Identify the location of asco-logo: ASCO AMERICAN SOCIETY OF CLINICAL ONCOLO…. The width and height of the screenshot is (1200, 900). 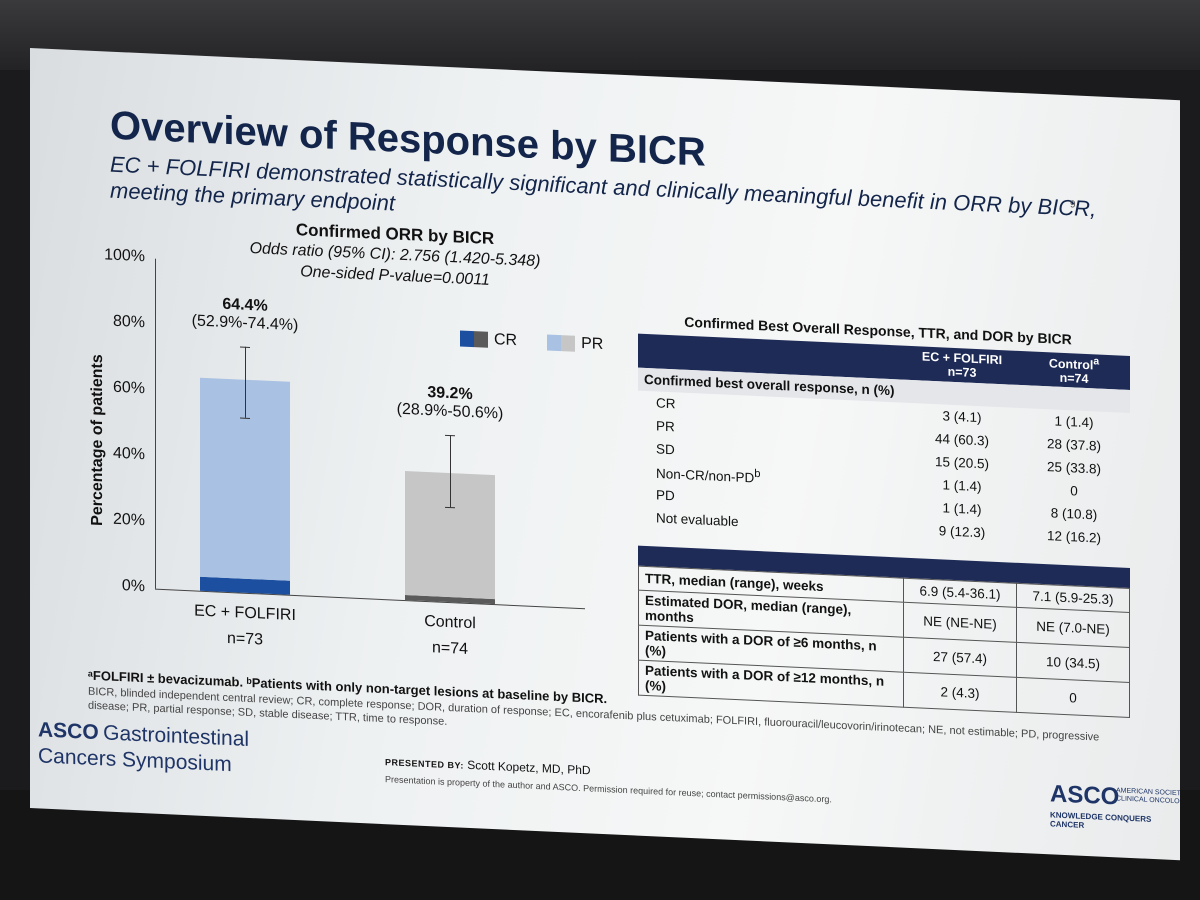
(1115, 807).